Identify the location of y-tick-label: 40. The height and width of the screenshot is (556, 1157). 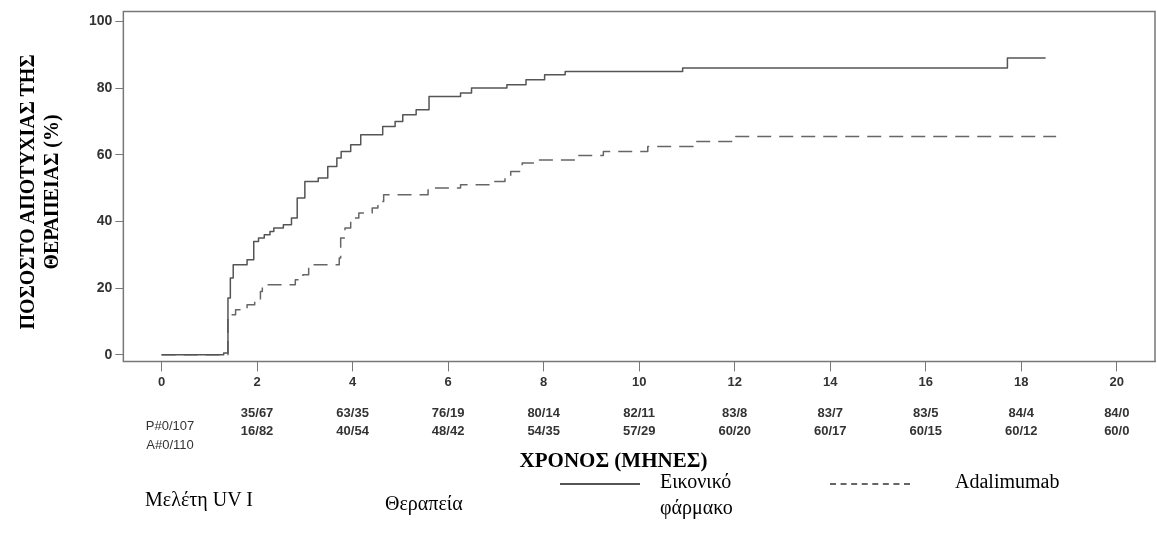
(104, 220).